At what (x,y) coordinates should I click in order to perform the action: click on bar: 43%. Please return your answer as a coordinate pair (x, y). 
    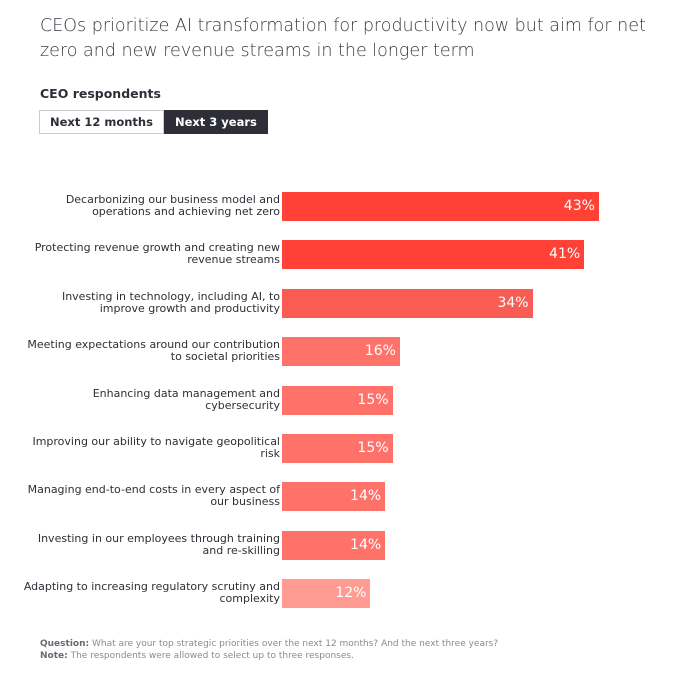
    Looking at the image, I should click on (440, 206).